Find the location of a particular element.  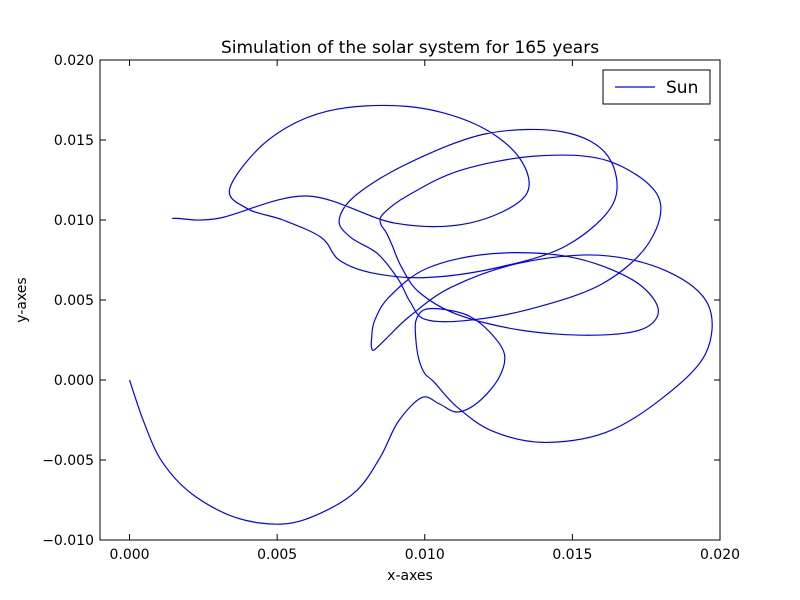

y-tick-label: 0.010 is located at coordinates (74, 221).